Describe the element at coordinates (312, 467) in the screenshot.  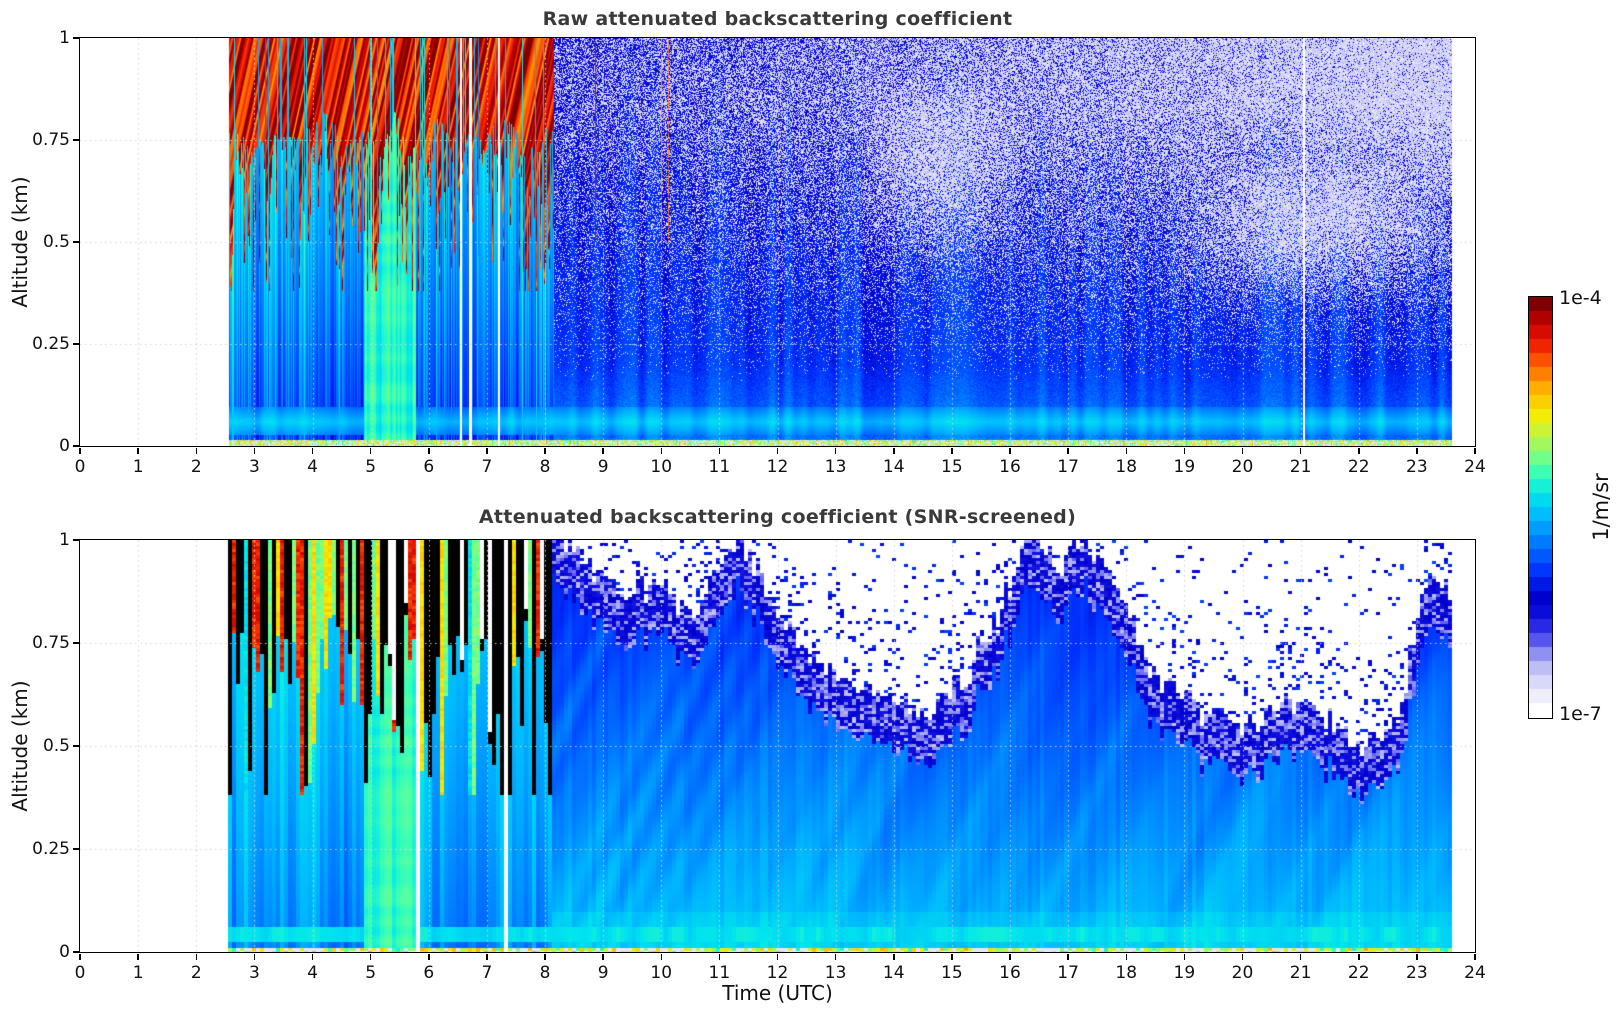
I see `x-tick-label: 4` at that location.